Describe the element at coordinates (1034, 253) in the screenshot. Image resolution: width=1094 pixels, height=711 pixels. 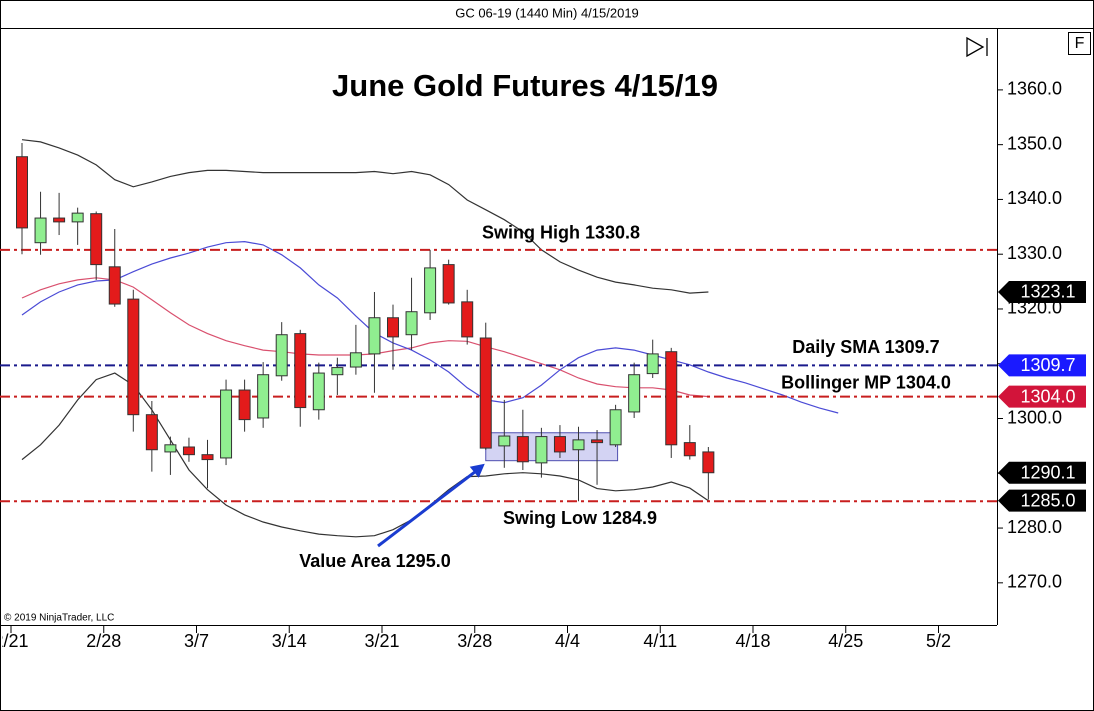
I see `y-tick-label: 1330.0` at that location.